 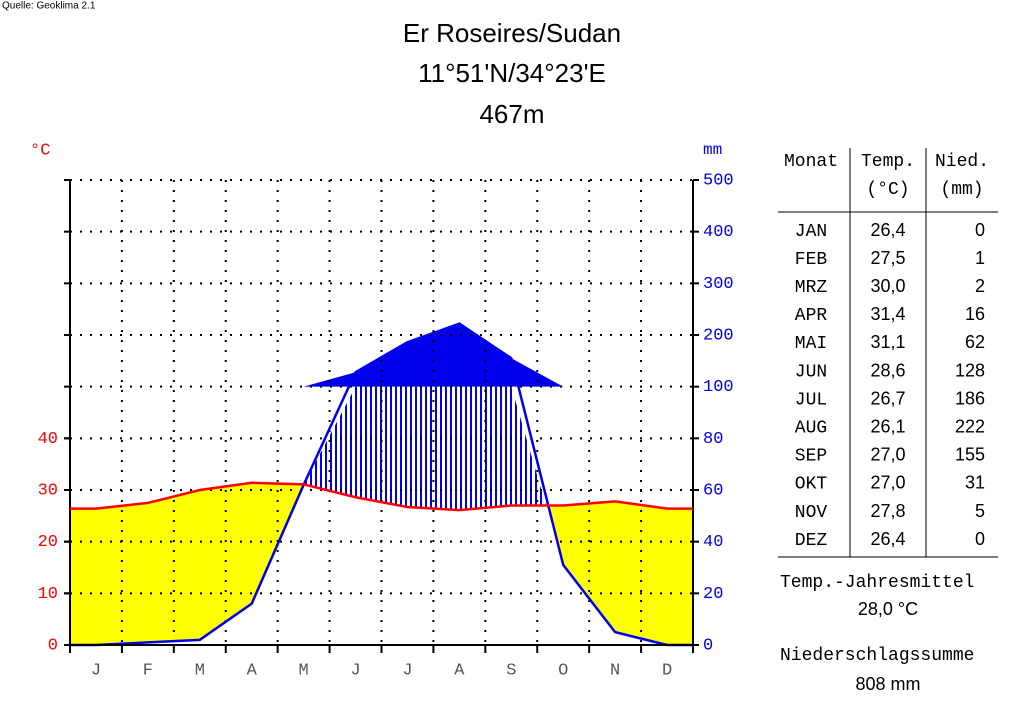 I want to click on table-header: Temp., so click(x=888, y=162).